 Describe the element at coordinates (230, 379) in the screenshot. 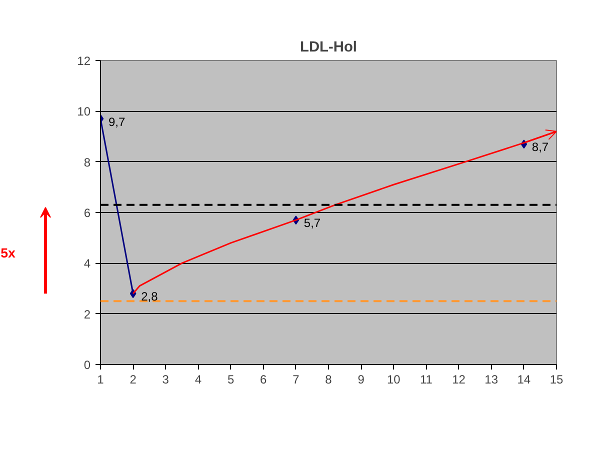

I see `x-tick-label: 5` at that location.